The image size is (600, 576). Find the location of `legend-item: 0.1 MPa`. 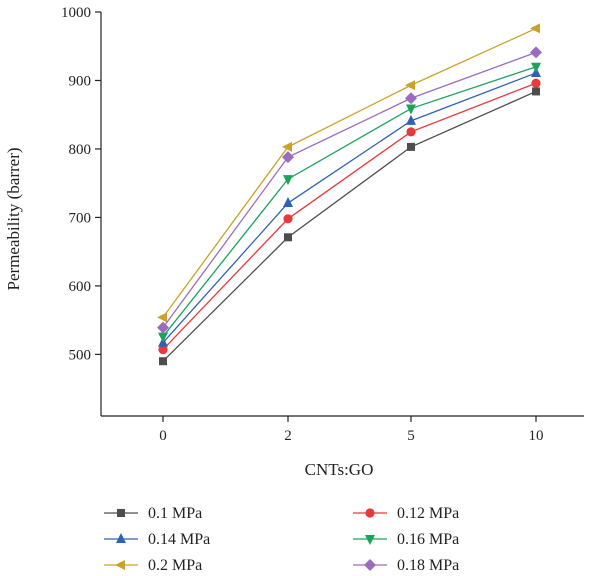

legend-item: 0.1 MPa is located at coordinates (153, 513).